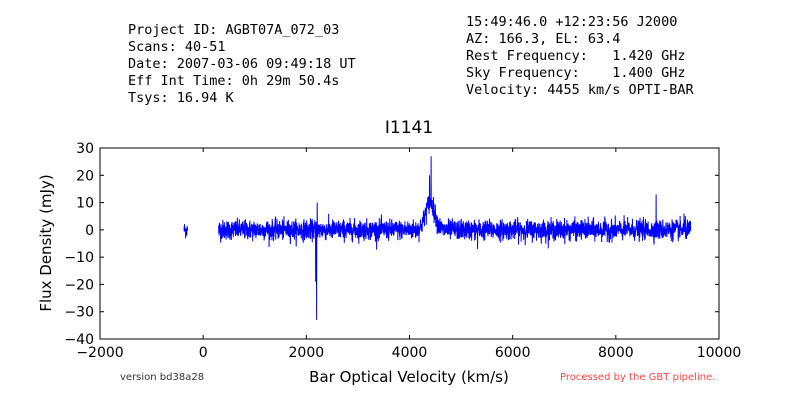  I want to click on left-info-line: Eff Int Time: 0h 29m 50.4s, so click(234, 81).